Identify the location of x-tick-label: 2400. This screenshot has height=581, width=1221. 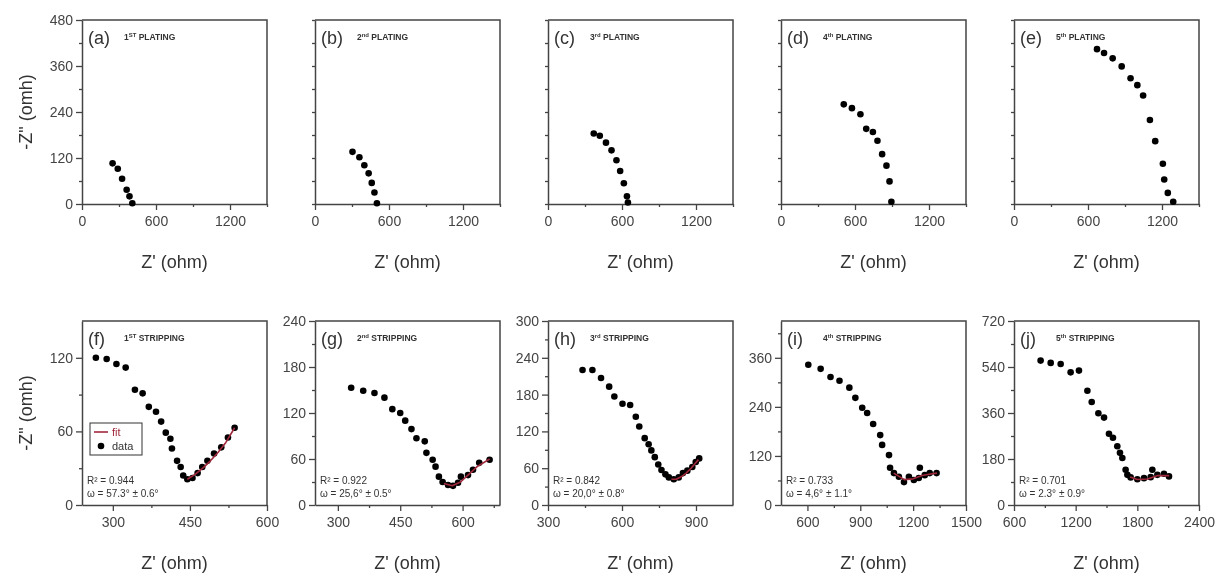
(1199, 521).